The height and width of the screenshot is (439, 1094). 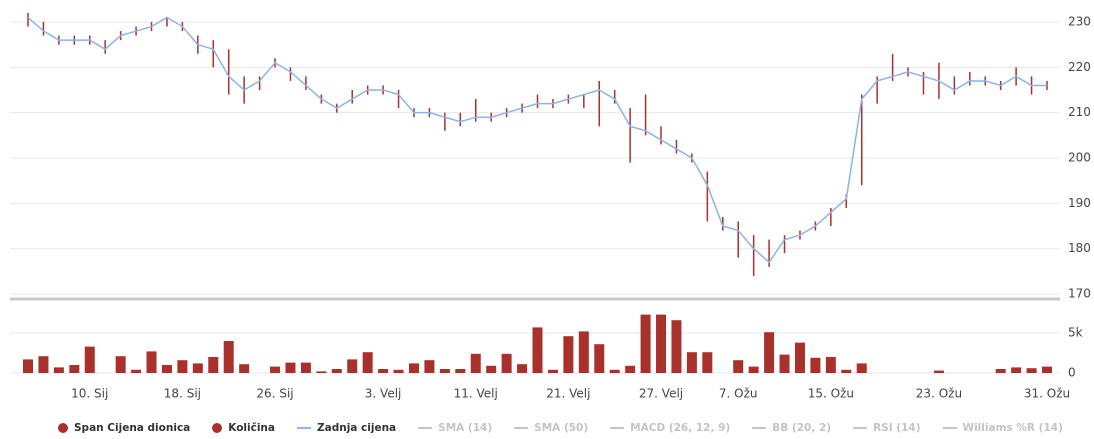 I want to click on y2-tick-label: 5k, so click(x=1075, y=333).